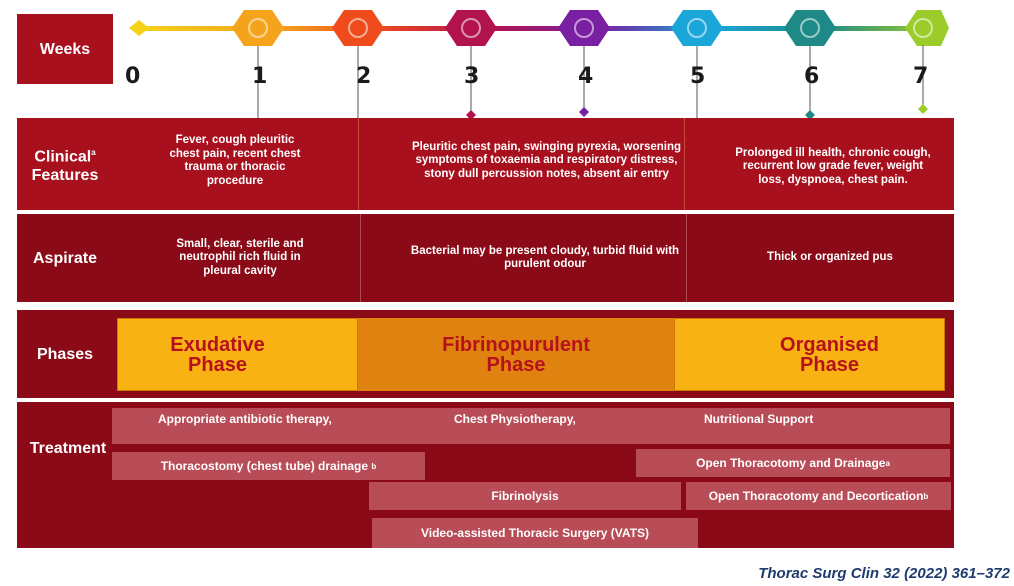 This screenshot has height=586, width=1014. What do you see at coordinates (139, 28) in the screenshot?
I see `timeline-start-marker` at bounding box center [139, 28].